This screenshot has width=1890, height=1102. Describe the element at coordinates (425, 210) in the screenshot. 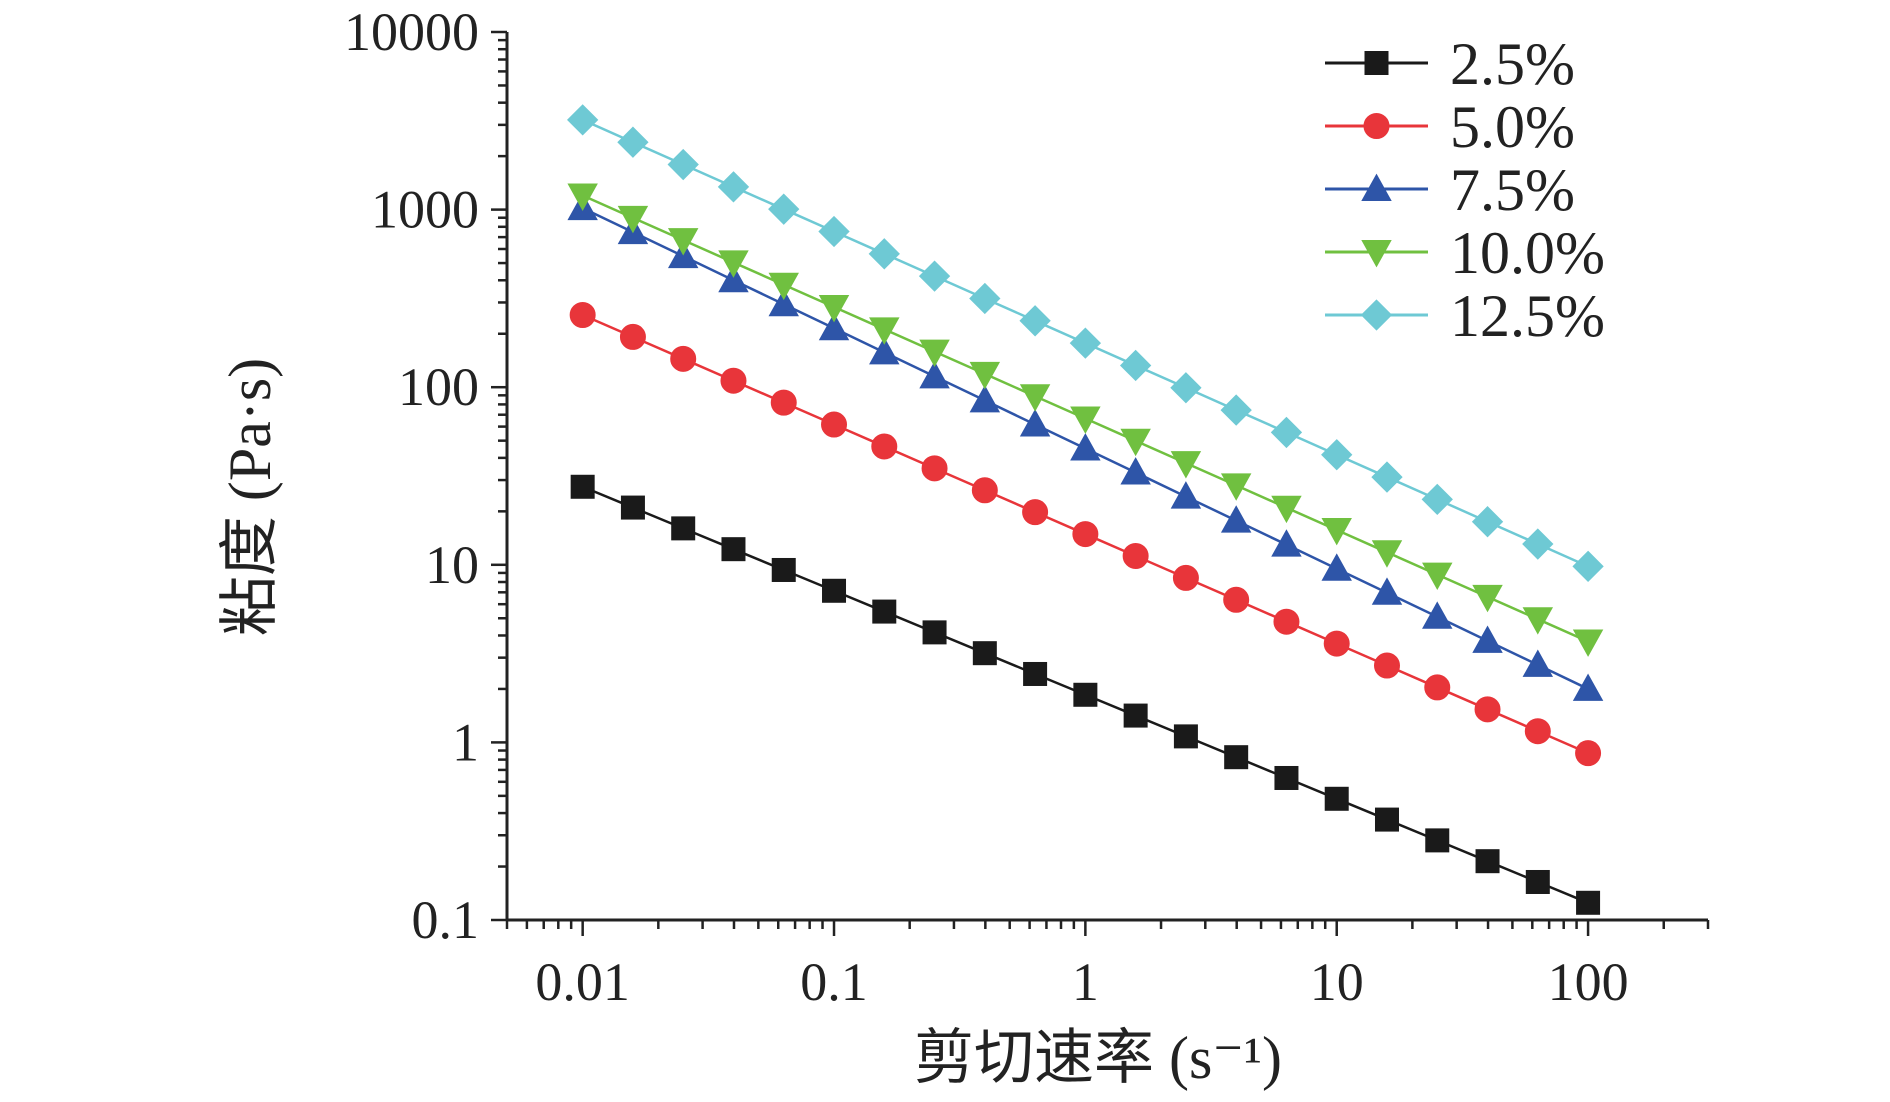

I see `y-tick-label: 1000` at that location.